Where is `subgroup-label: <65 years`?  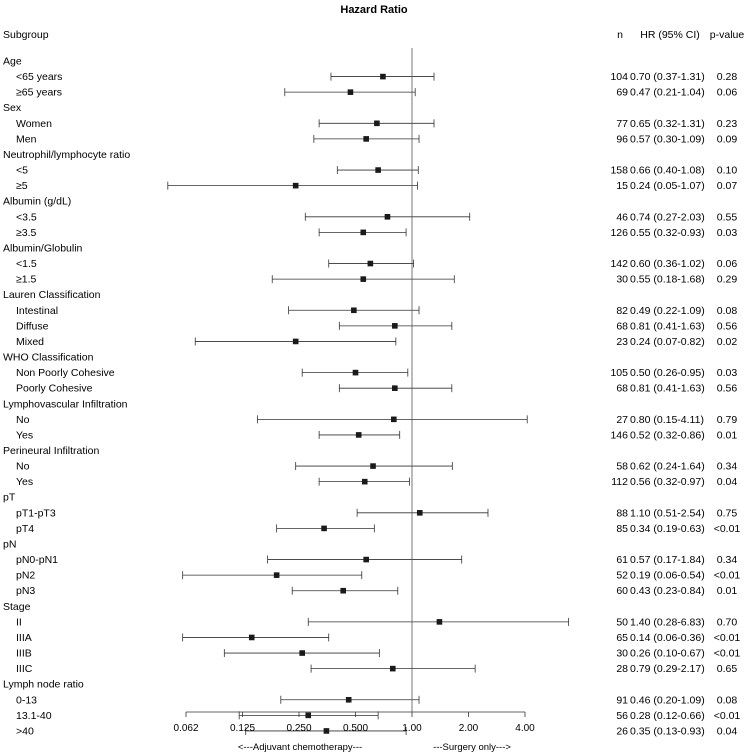 subgroup-label: <65 years is located at coordinates (39, 77).